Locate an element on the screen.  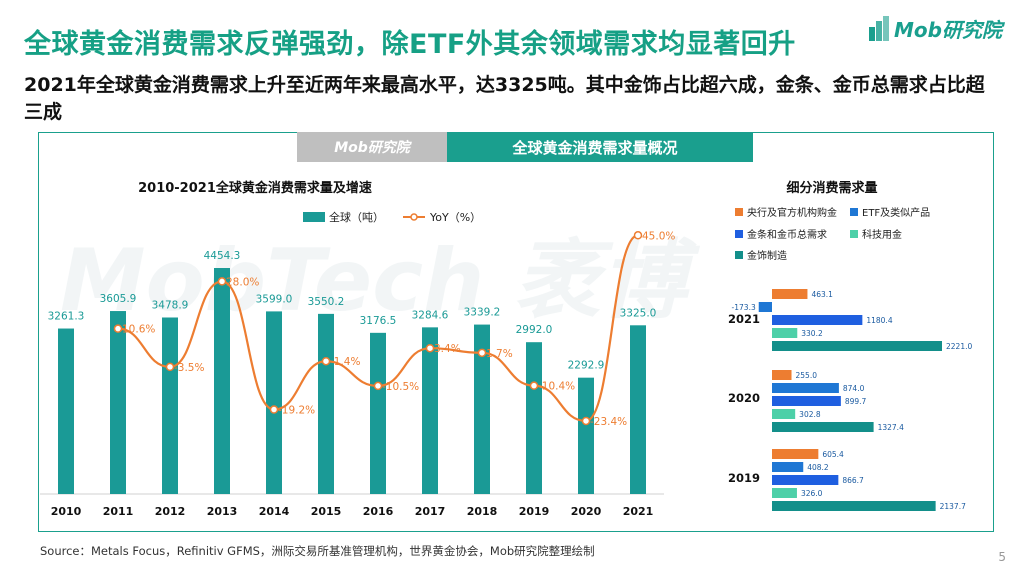
brand-logo: Mob研究院 is located at coordinates (935, 28).